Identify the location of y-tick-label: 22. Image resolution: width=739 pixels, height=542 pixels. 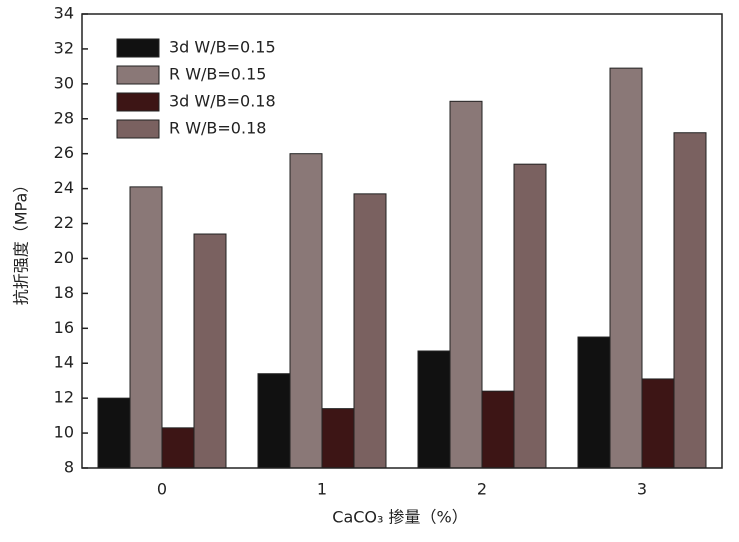
(64, 222).